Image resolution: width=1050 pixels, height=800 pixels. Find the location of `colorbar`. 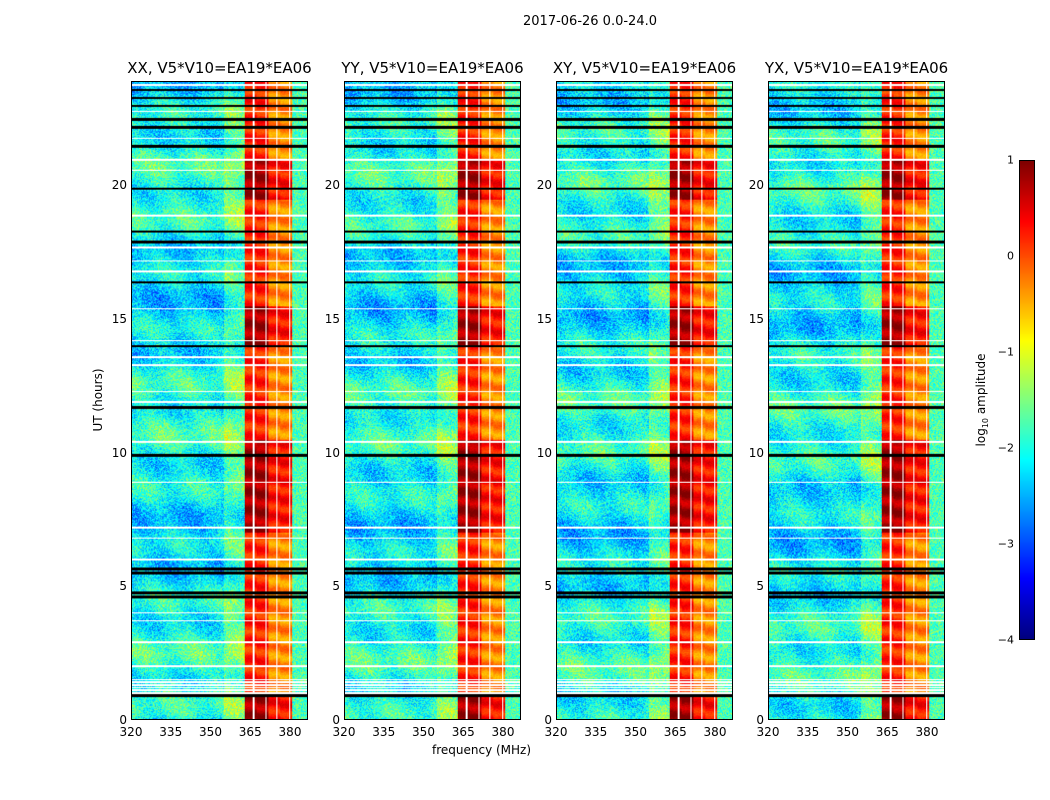

colorbar is located at coordinates (1027, 400).